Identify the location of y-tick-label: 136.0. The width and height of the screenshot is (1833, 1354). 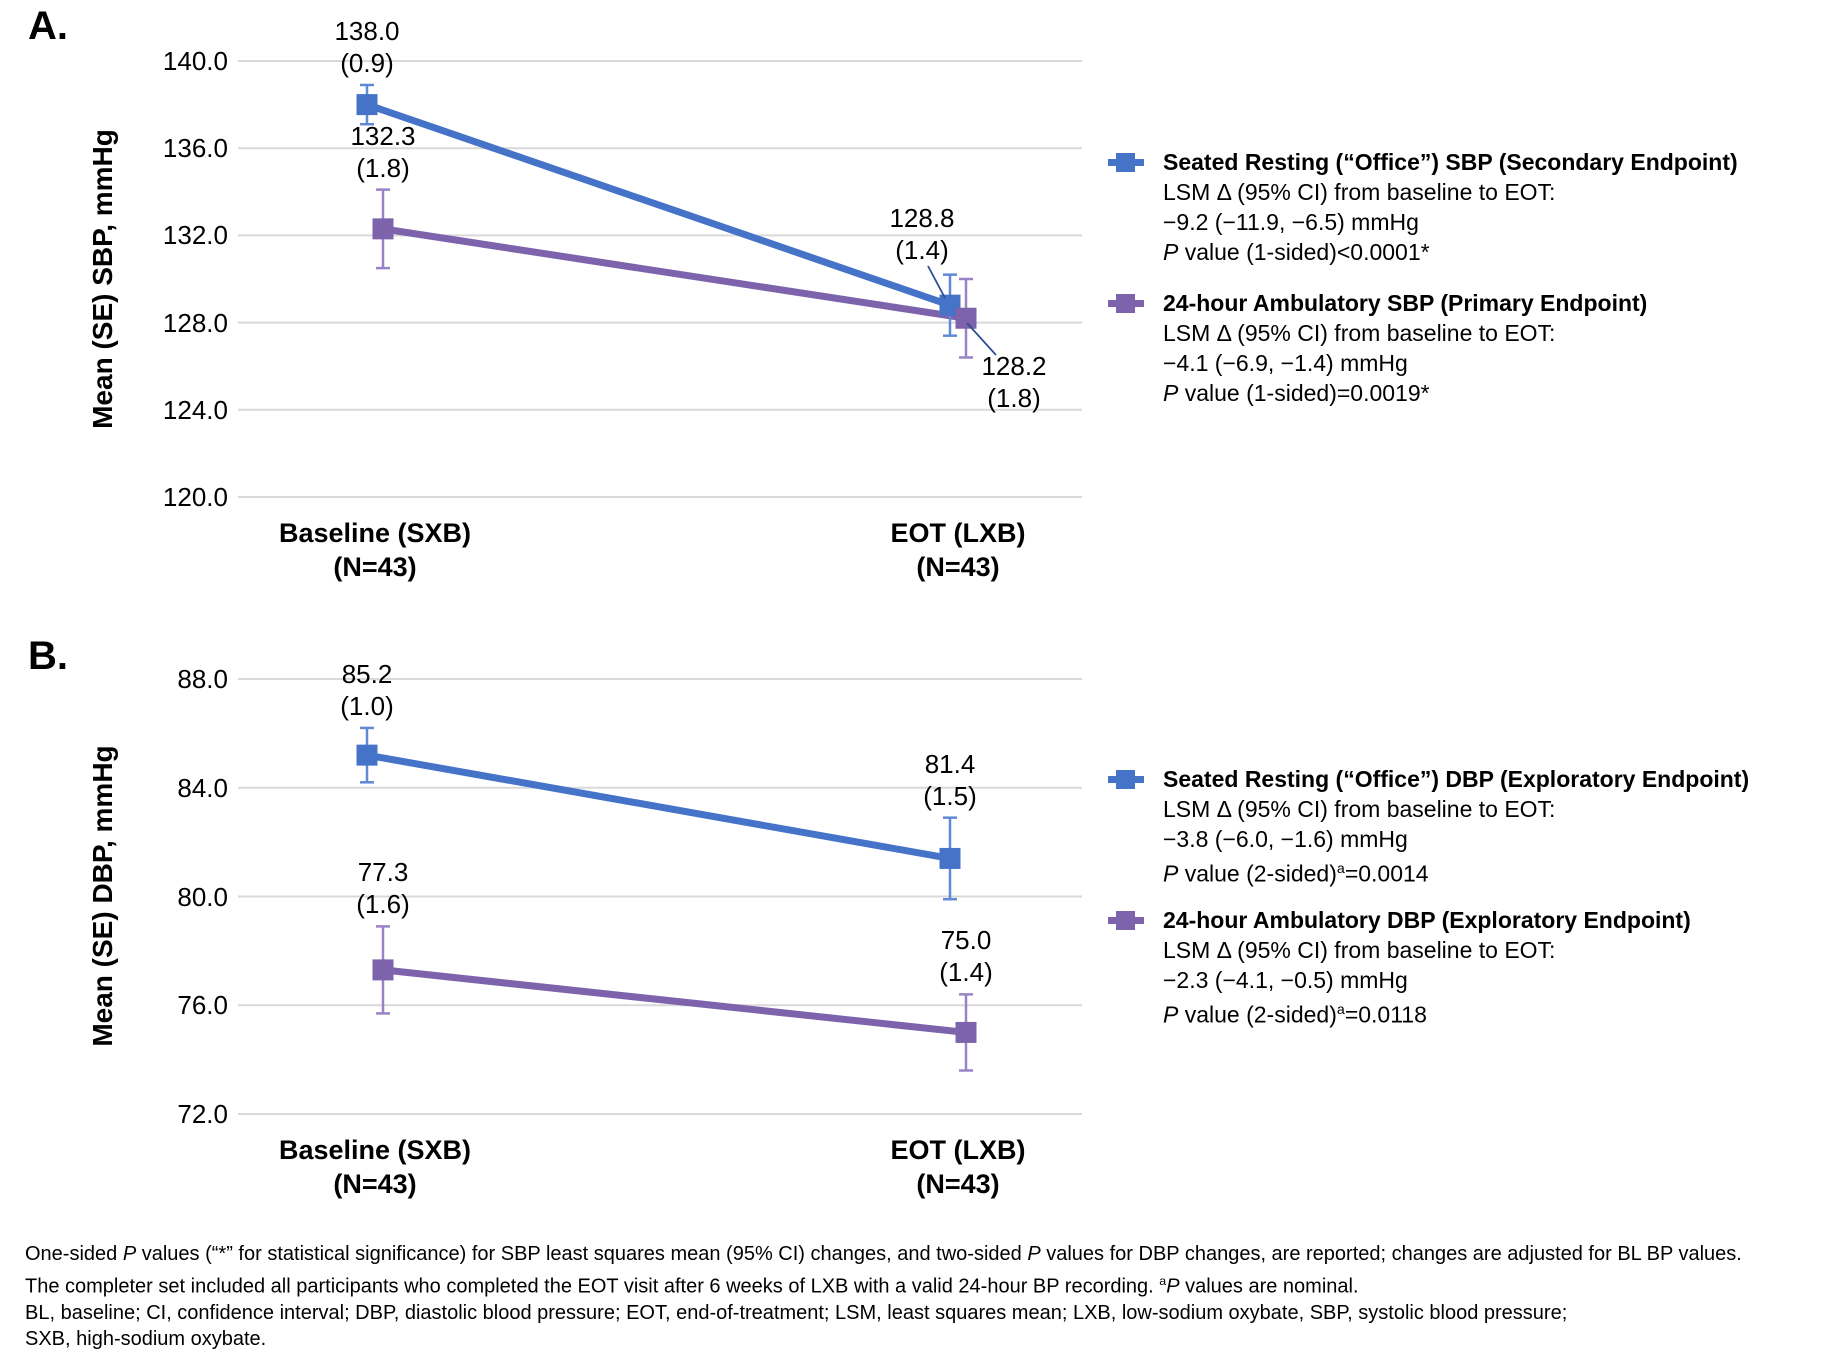
(195, 148).